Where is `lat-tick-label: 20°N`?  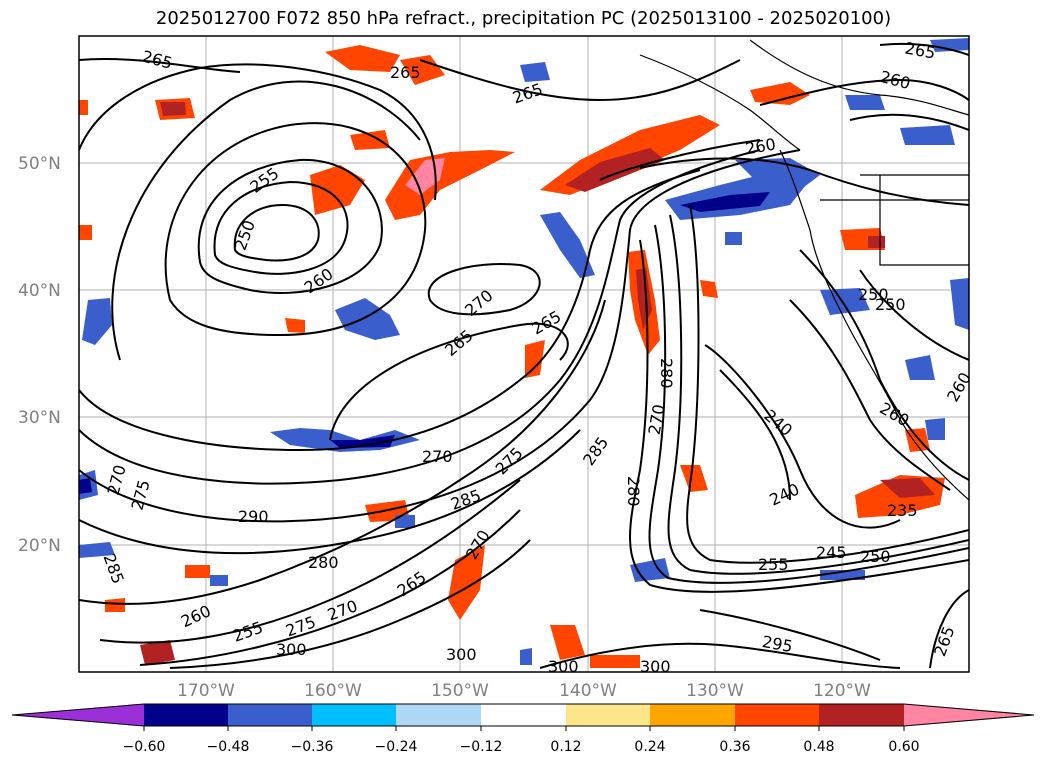 lat-tick-label: 20°N is located at coordinates (39, 546).